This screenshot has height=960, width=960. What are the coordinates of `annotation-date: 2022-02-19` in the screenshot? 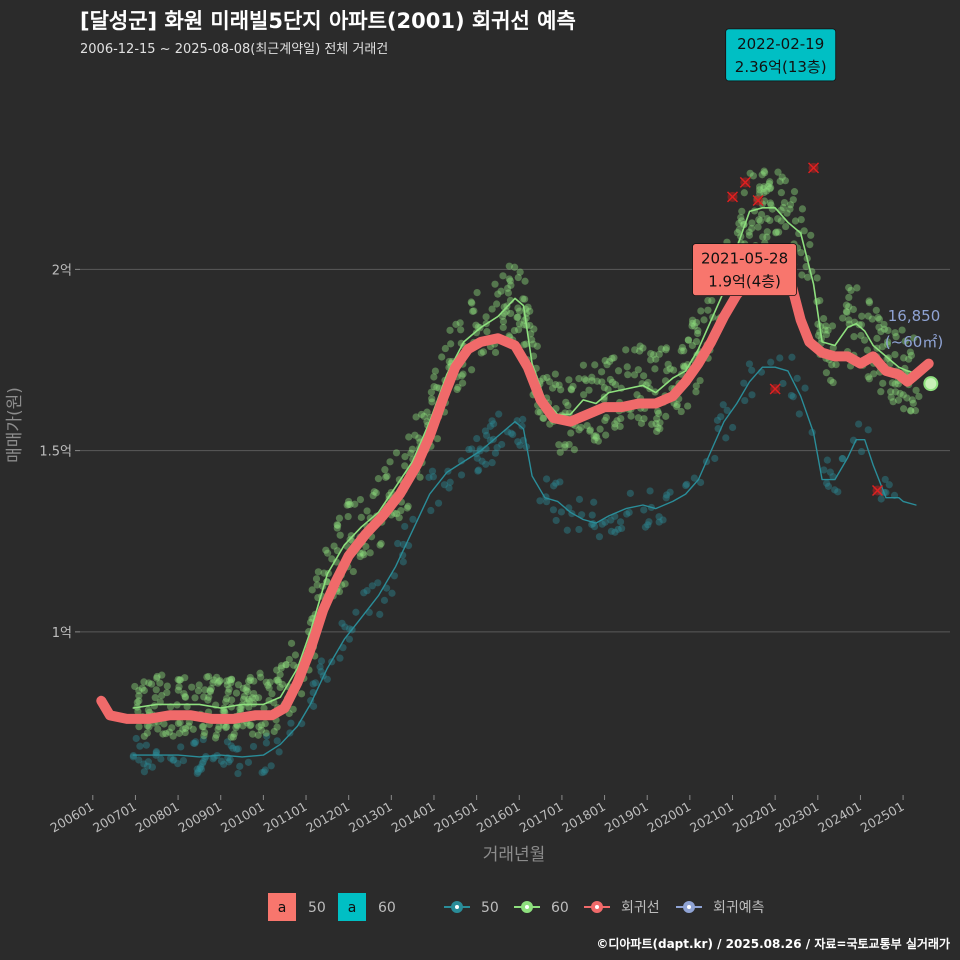 It's located at (780, 44).